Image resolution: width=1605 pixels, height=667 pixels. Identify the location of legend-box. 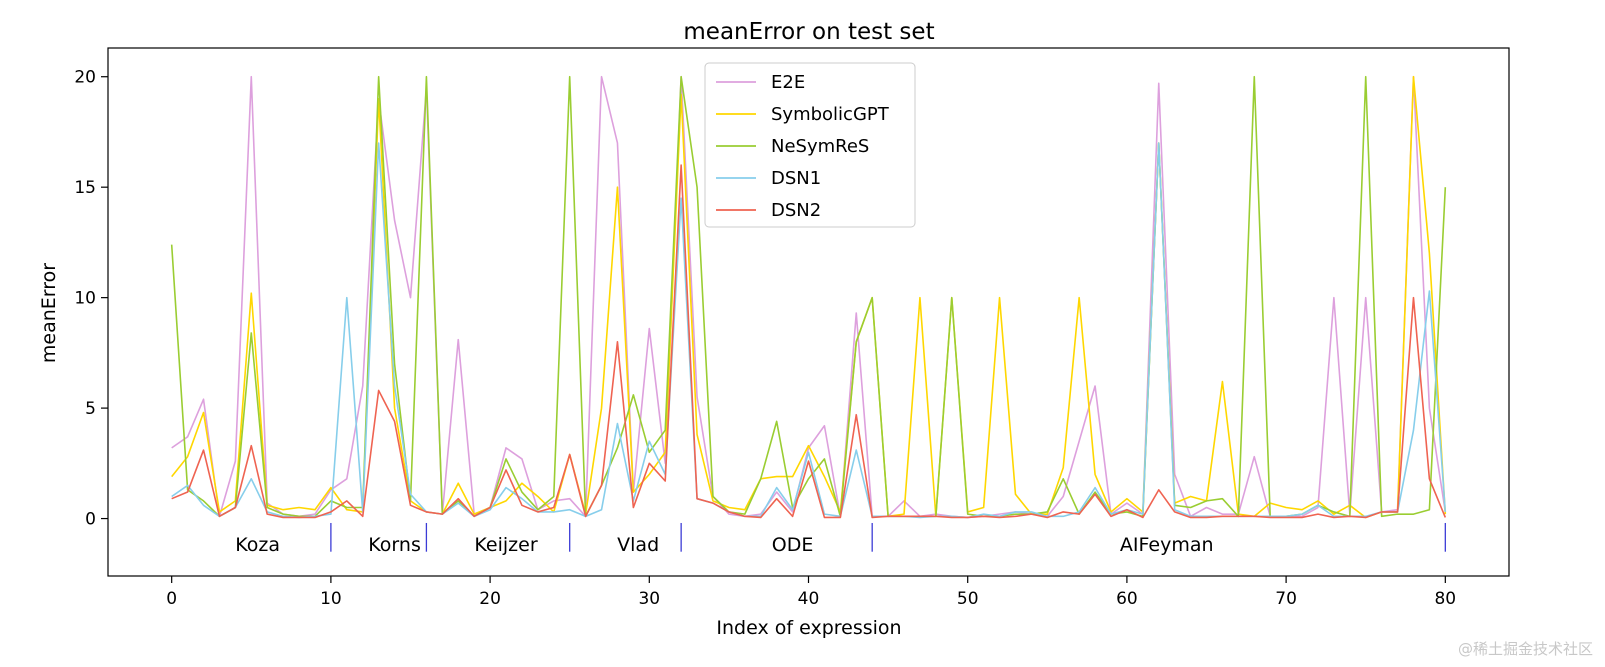
(810, 145).